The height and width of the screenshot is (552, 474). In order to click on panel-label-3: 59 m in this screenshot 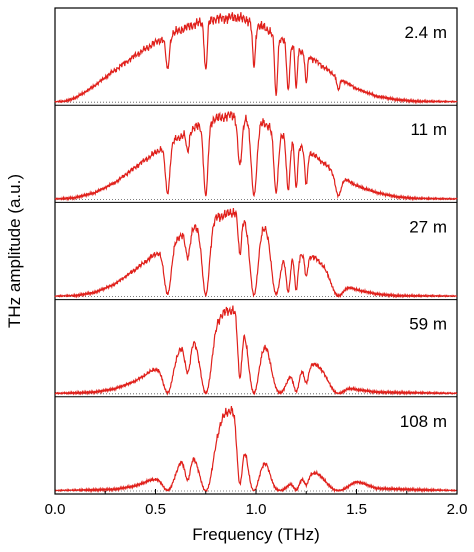, I will do `click(428, 324)`.